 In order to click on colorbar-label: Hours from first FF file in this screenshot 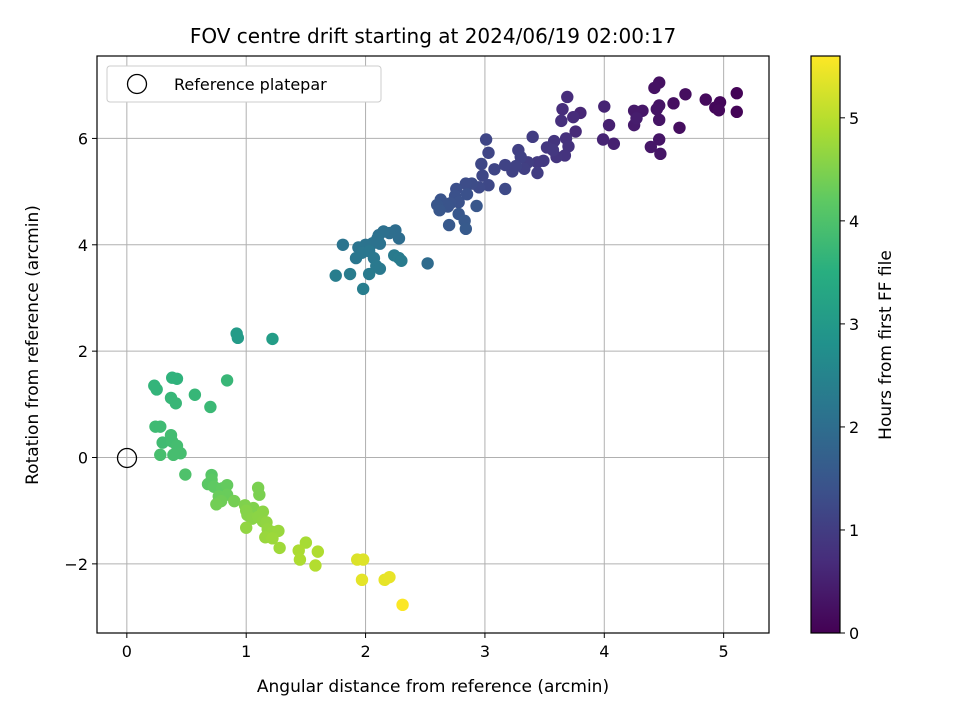, I will do `click(886, 345)`.